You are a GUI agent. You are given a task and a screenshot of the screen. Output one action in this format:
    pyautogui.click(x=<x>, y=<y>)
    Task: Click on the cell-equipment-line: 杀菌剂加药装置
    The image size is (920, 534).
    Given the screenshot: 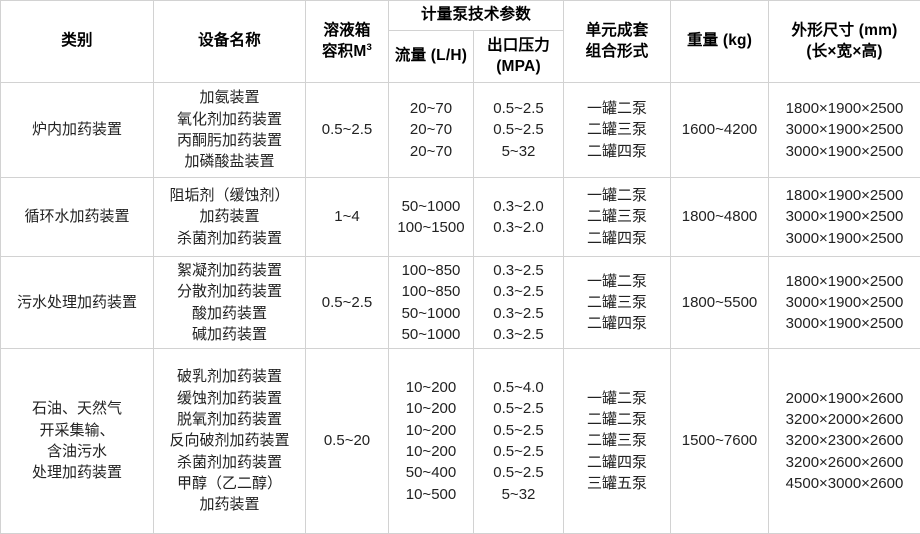 What is the action you would take?
    pyautogui.click(x=229, y=238)
    